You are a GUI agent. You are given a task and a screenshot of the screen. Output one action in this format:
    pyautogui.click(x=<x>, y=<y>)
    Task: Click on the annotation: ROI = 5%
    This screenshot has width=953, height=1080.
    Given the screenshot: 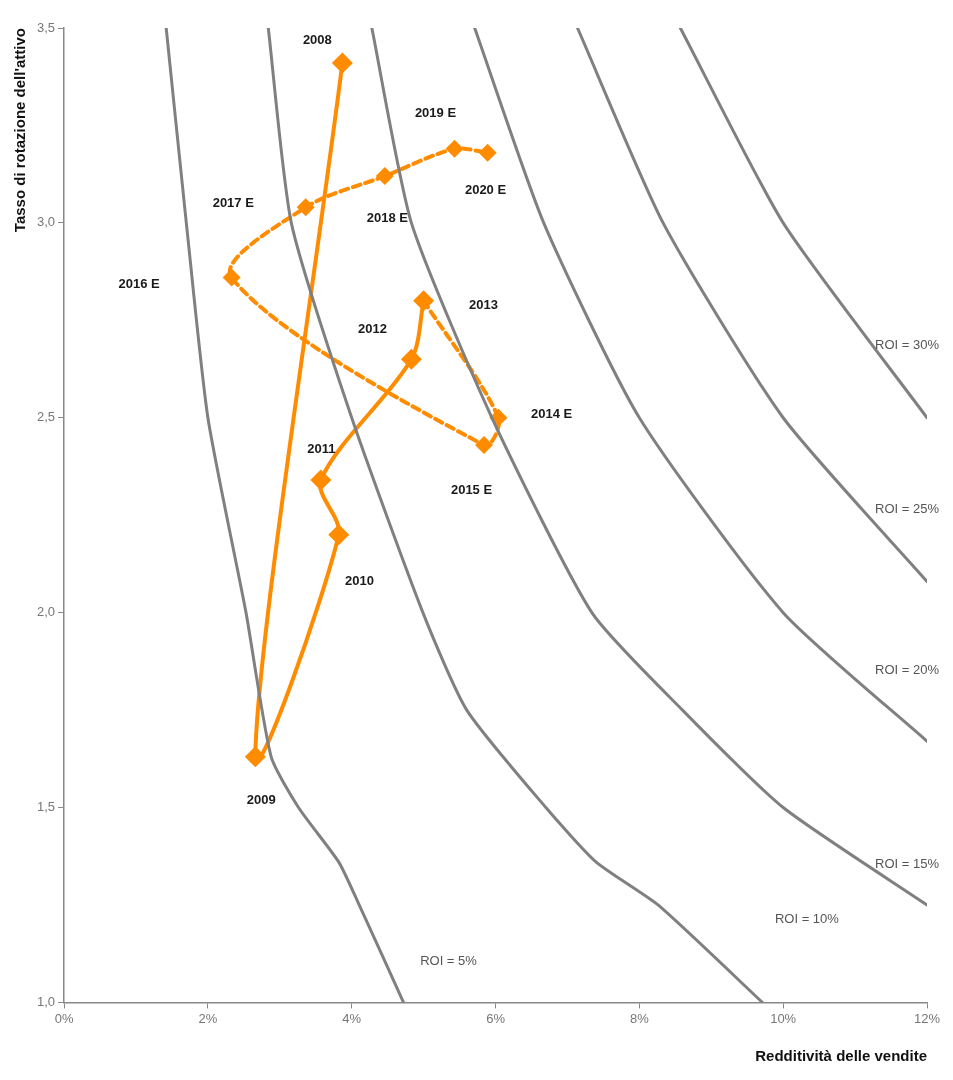 What is the action you would take?
    pyautogui.click(x=449, y=961)
    